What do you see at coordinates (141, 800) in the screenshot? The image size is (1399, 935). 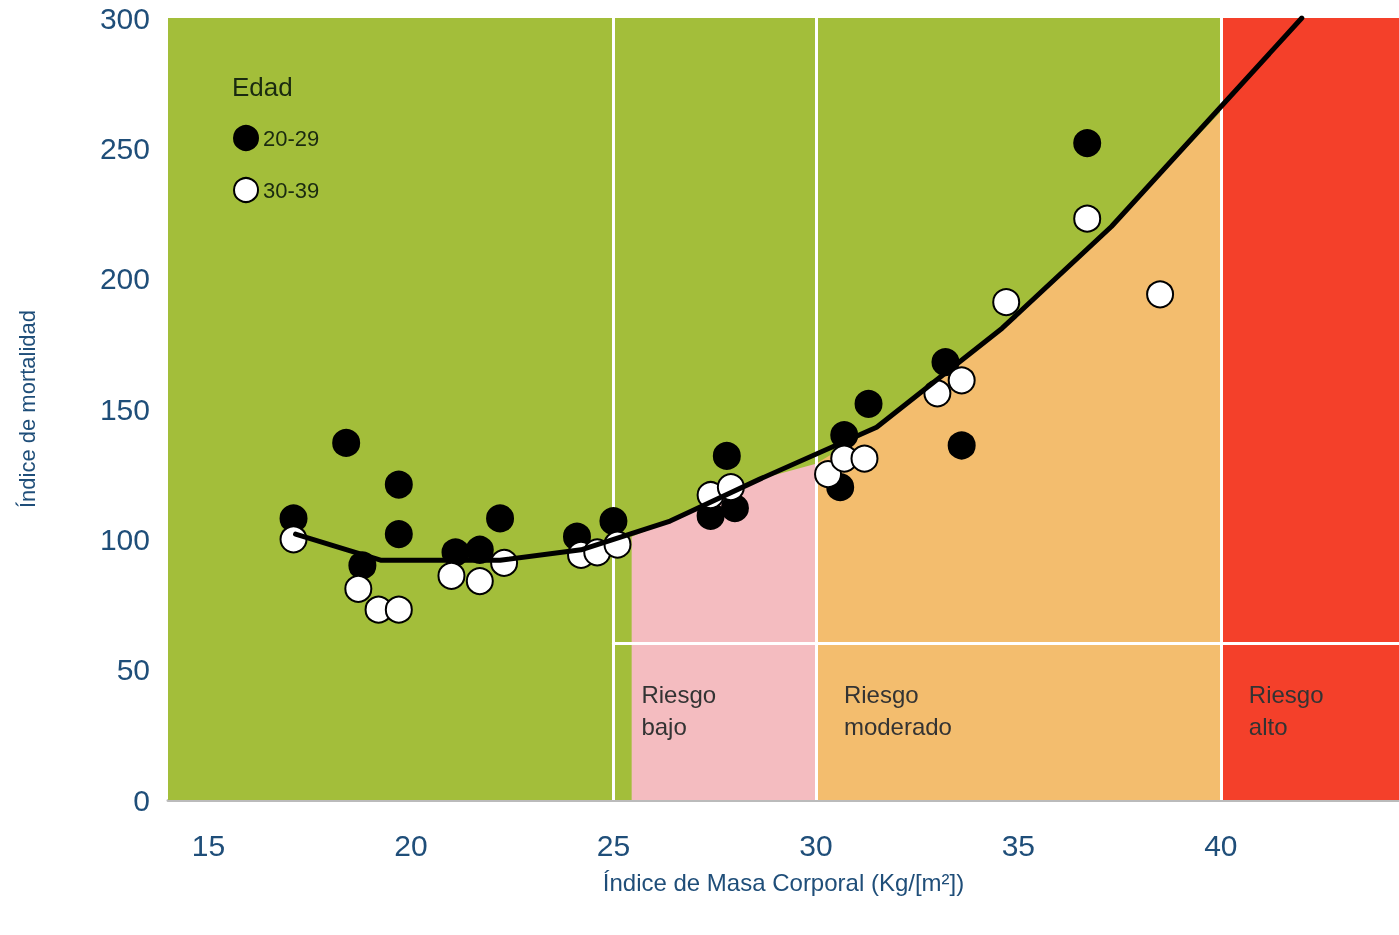 I see `y-tick-label: 0` at bounding box center [141, 800].